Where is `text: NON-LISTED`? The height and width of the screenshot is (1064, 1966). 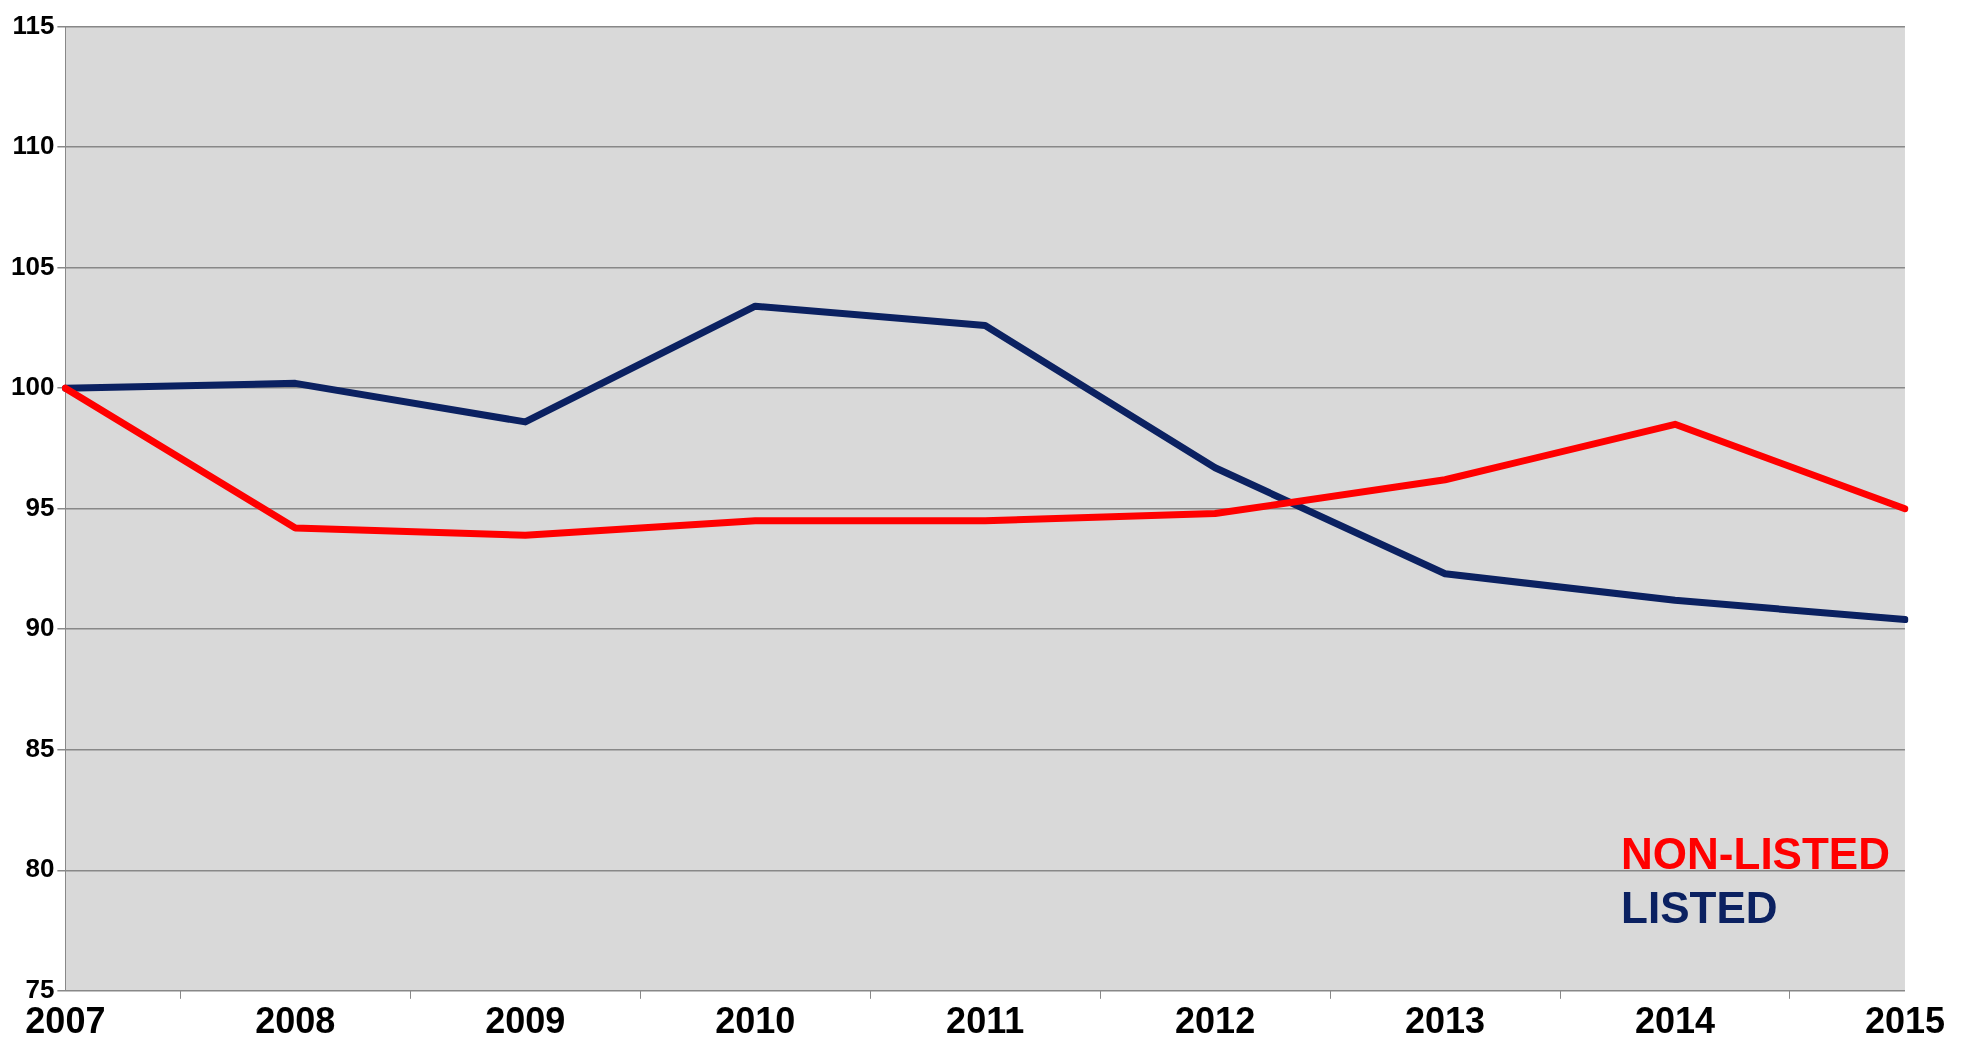 text: NON-LISTED is located at coordinates (1755, 853).